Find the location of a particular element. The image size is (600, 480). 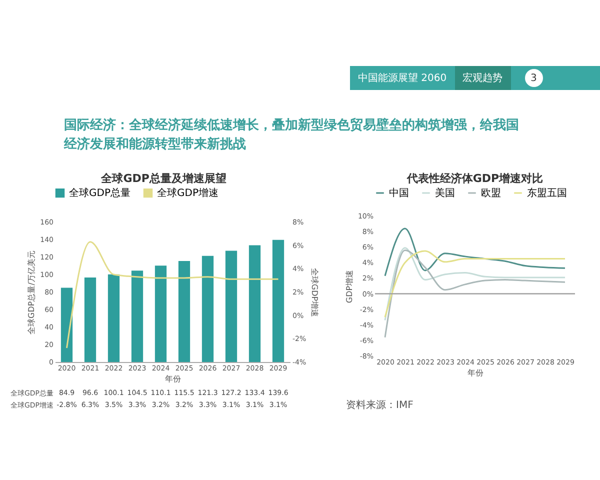

legend-label: 全球GDP增速 is located at coordinates (187, 193).